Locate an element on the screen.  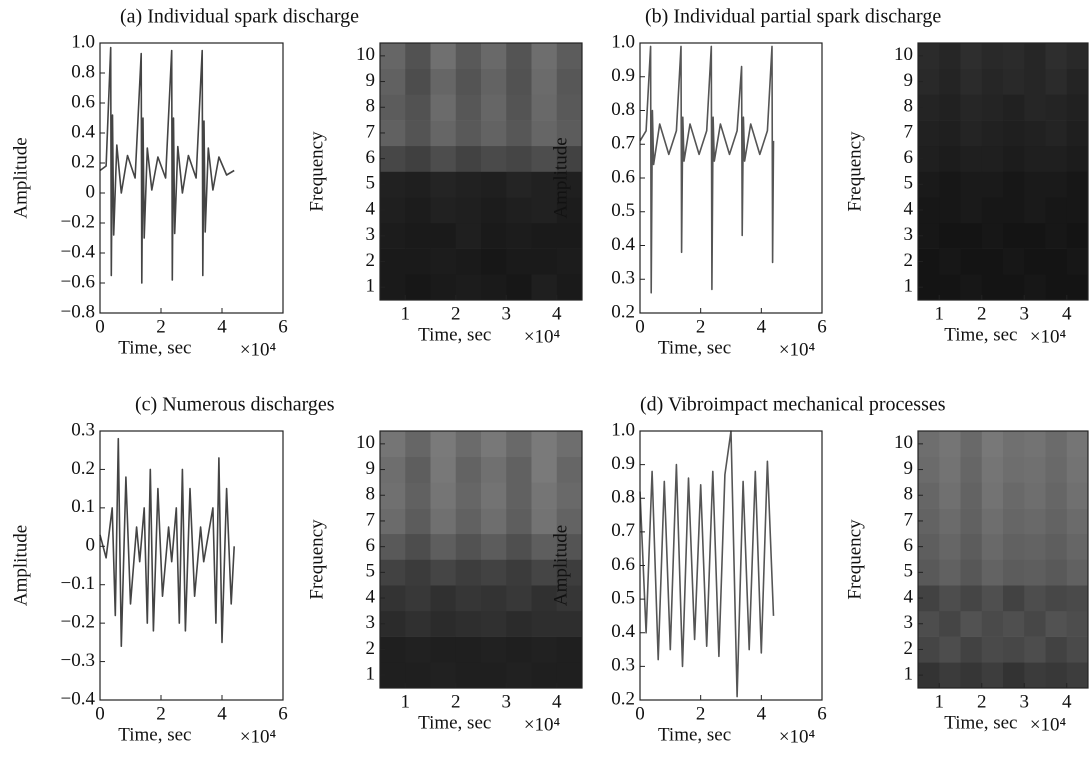
x-tick-label: 6 is located at coordinates (822, 326).